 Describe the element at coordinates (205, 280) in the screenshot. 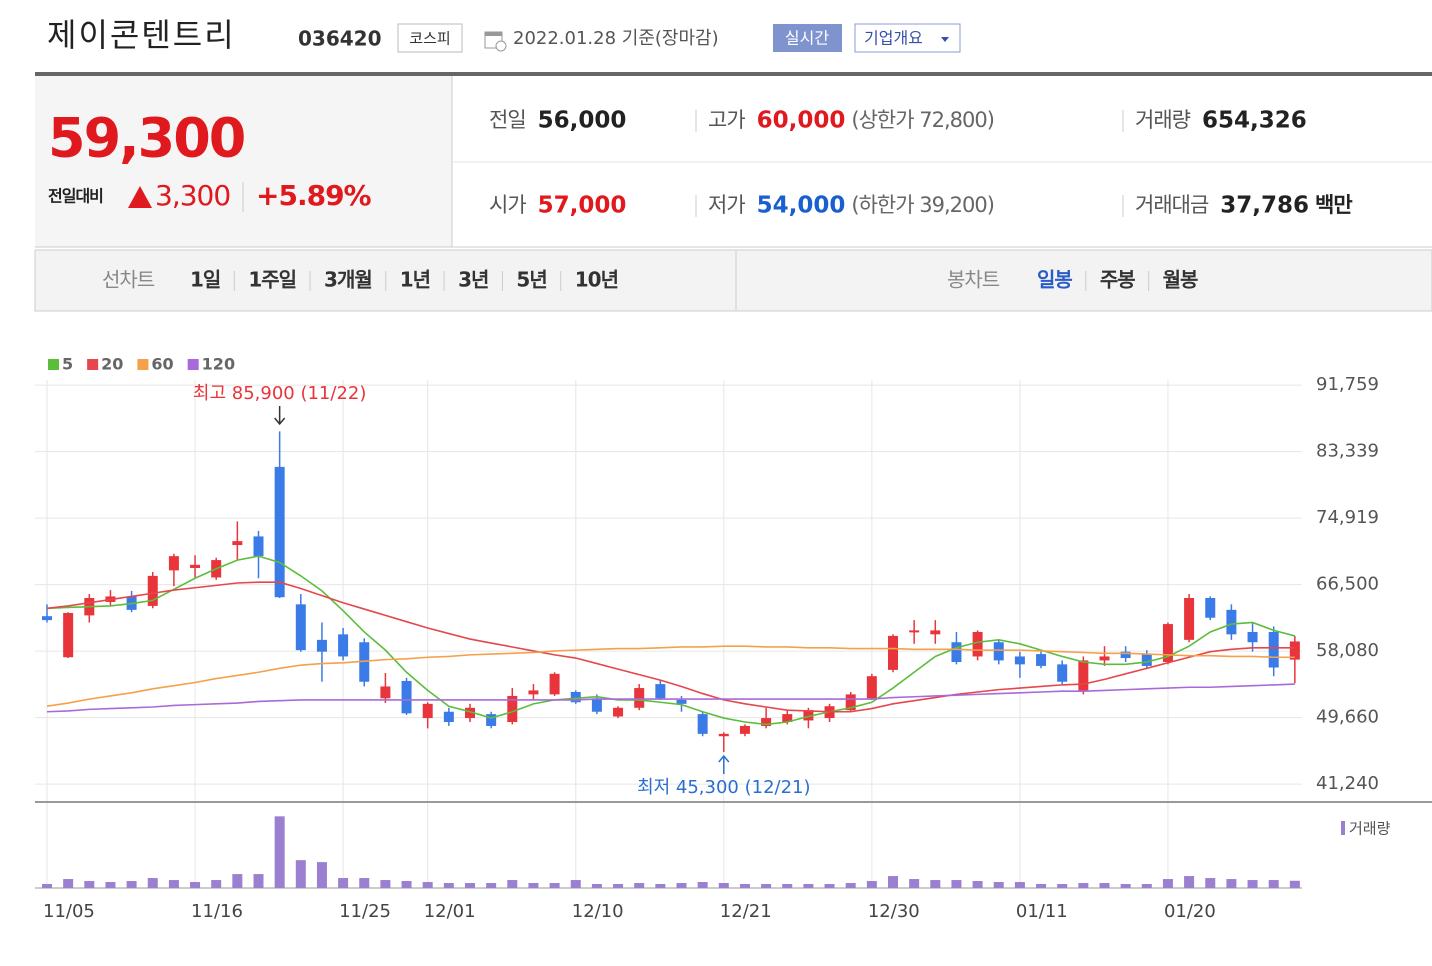

I see `tab-label: 1일` at that location.